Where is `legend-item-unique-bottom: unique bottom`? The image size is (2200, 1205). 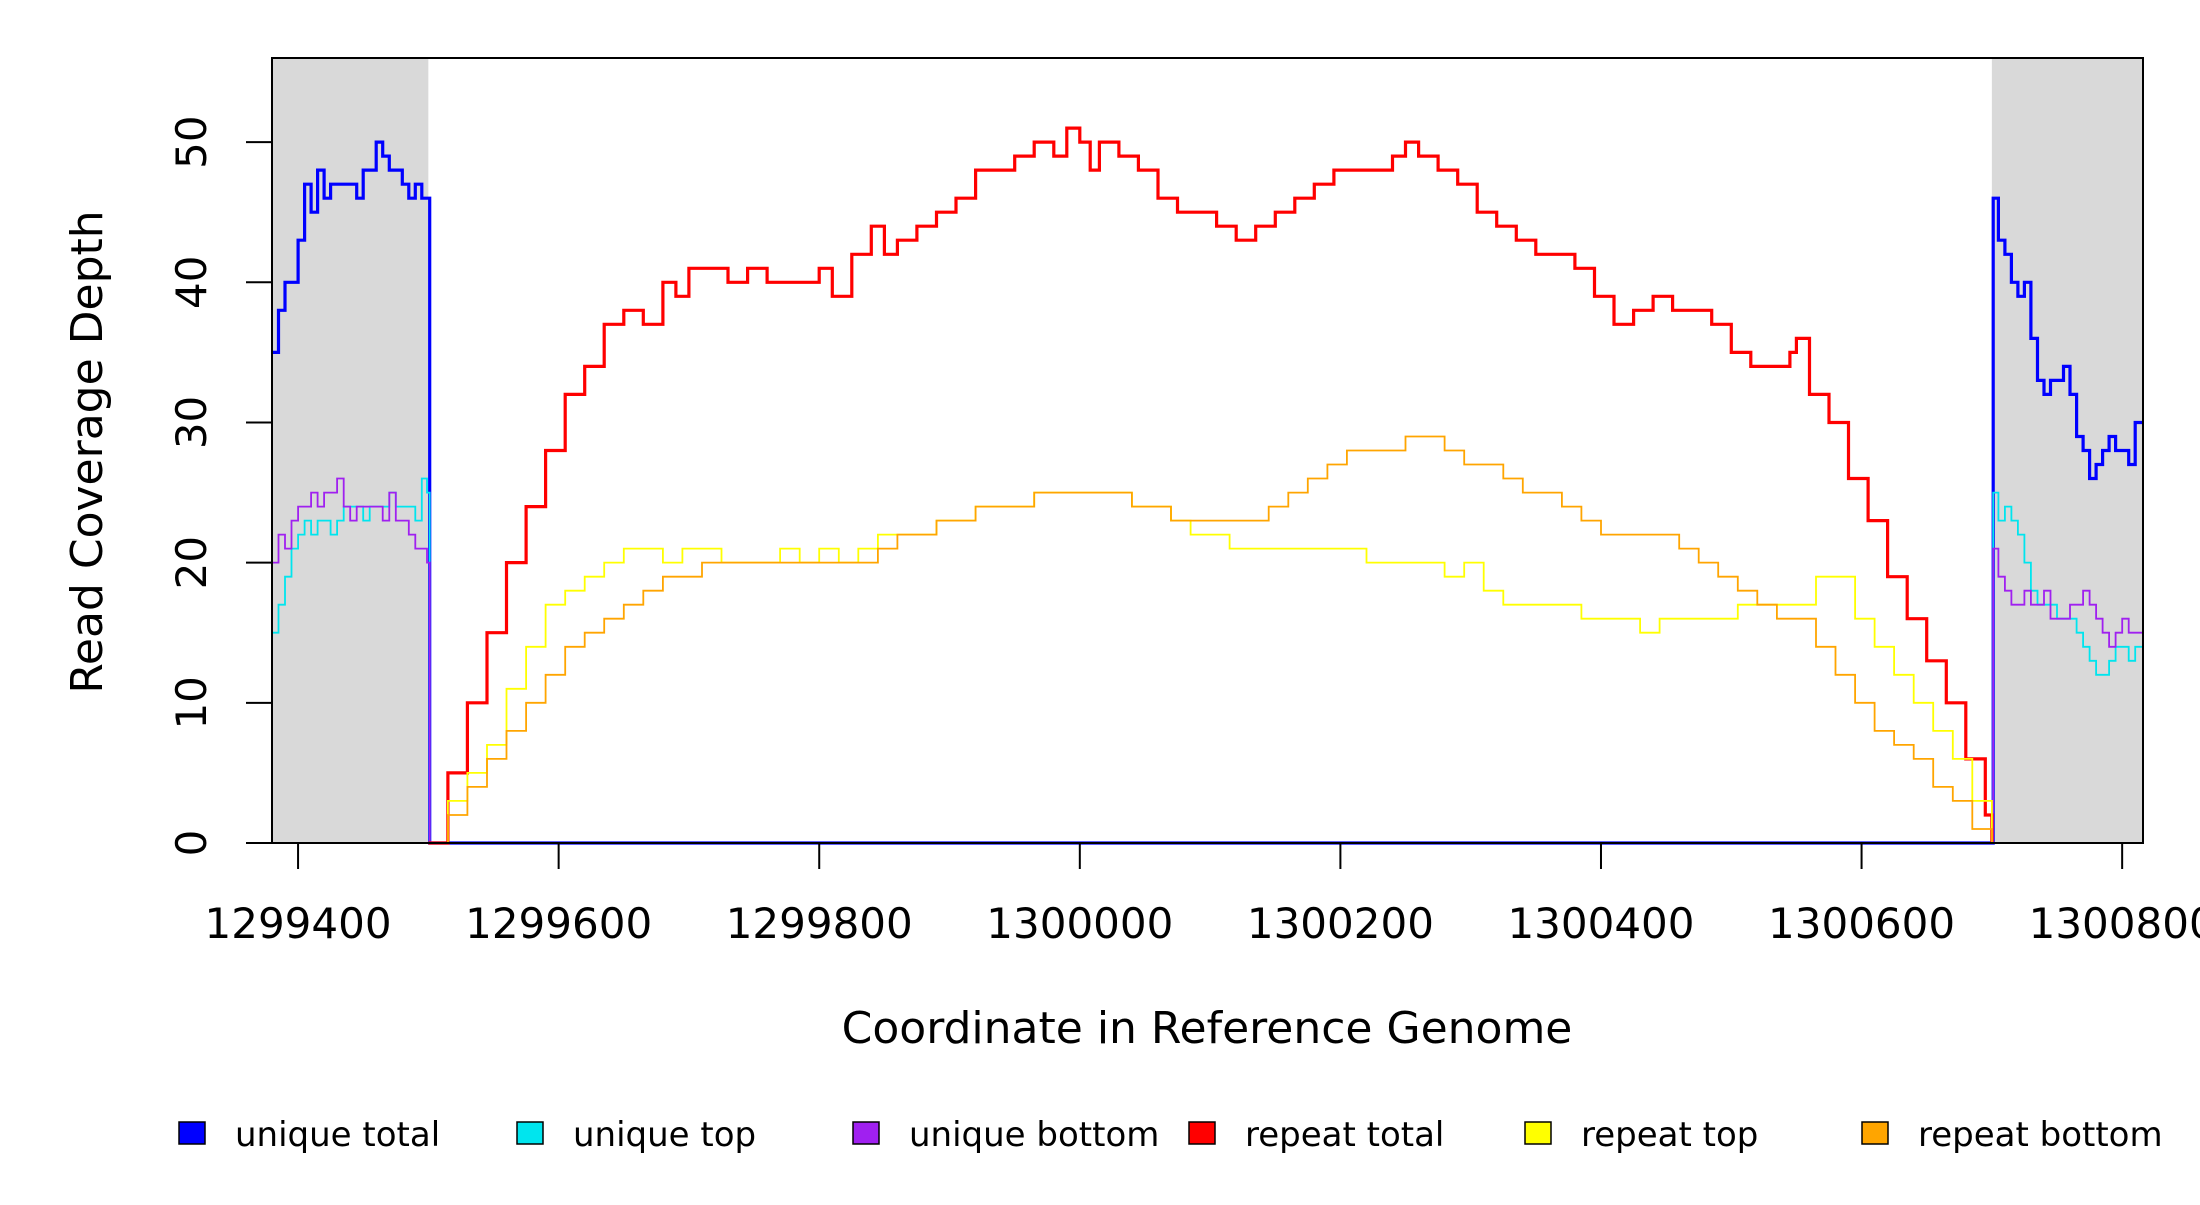
legend-item-unique-bottom: unique bottom is located at coordinates (1005, 1135).